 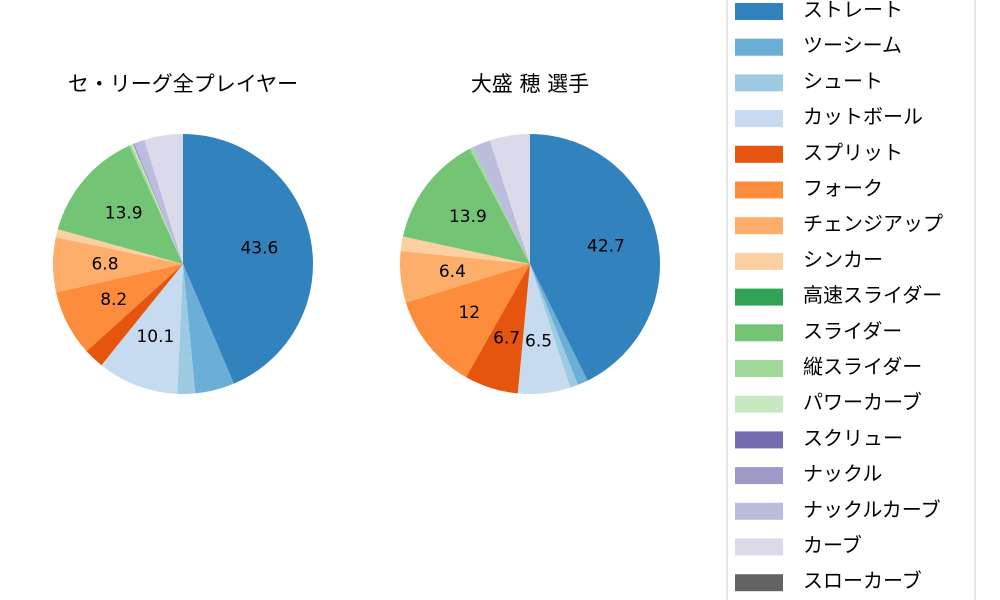 What do you see at coordinates (863, 117) in the screenshot?
I see `legend-label: カットボール` at bounding box center [863, 117].